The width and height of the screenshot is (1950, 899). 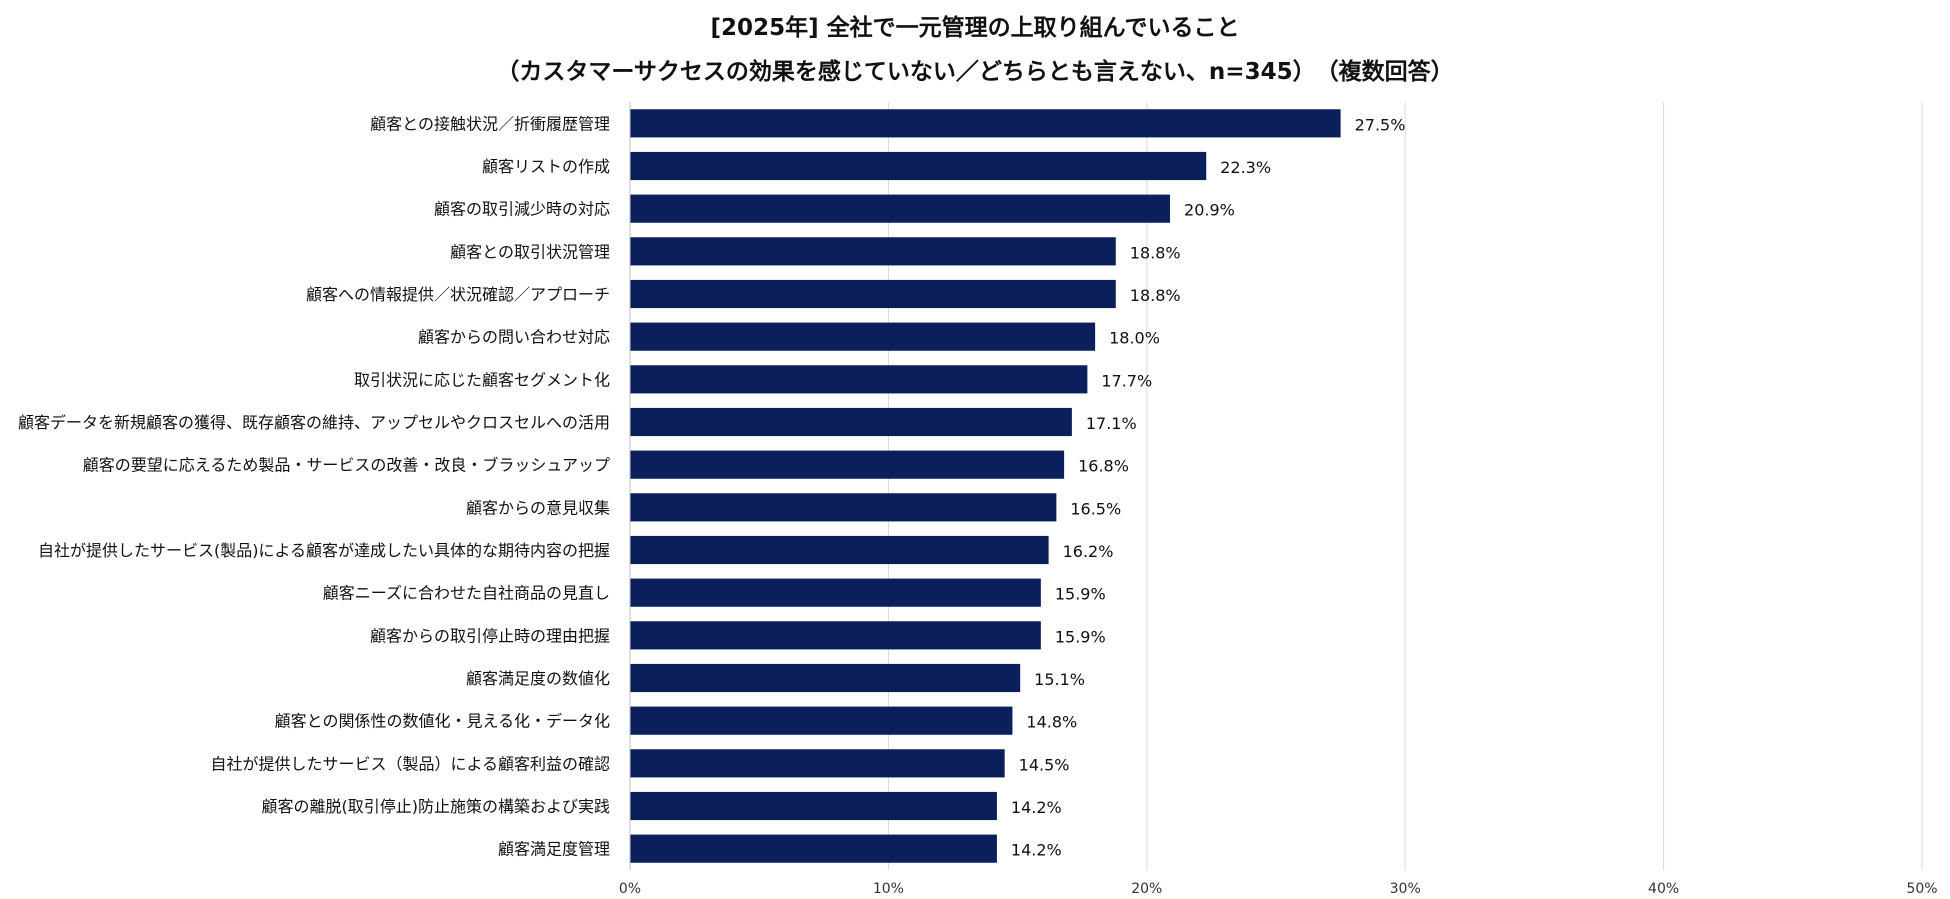 I want to click on x-tick-label: 50%, so click(x=1921, y=889).